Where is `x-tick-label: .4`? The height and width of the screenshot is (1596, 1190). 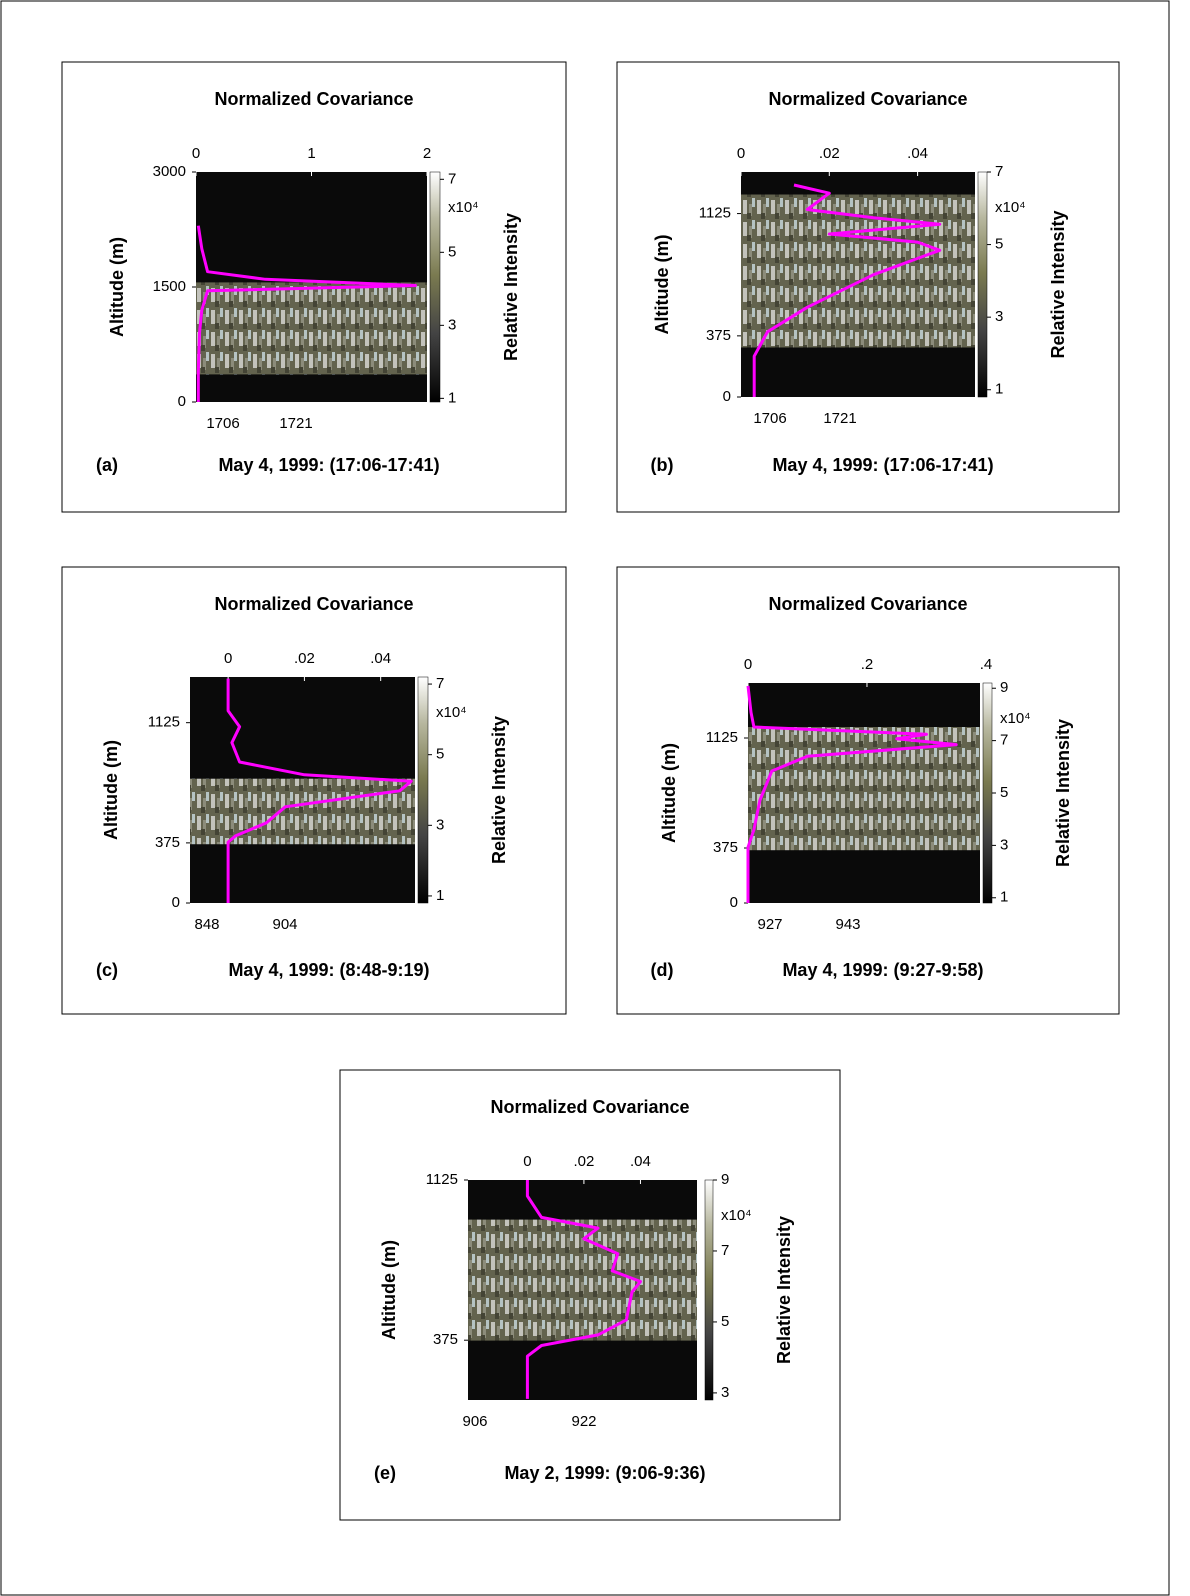 x-tick-label: .4 is located at coordinates (986, 664).